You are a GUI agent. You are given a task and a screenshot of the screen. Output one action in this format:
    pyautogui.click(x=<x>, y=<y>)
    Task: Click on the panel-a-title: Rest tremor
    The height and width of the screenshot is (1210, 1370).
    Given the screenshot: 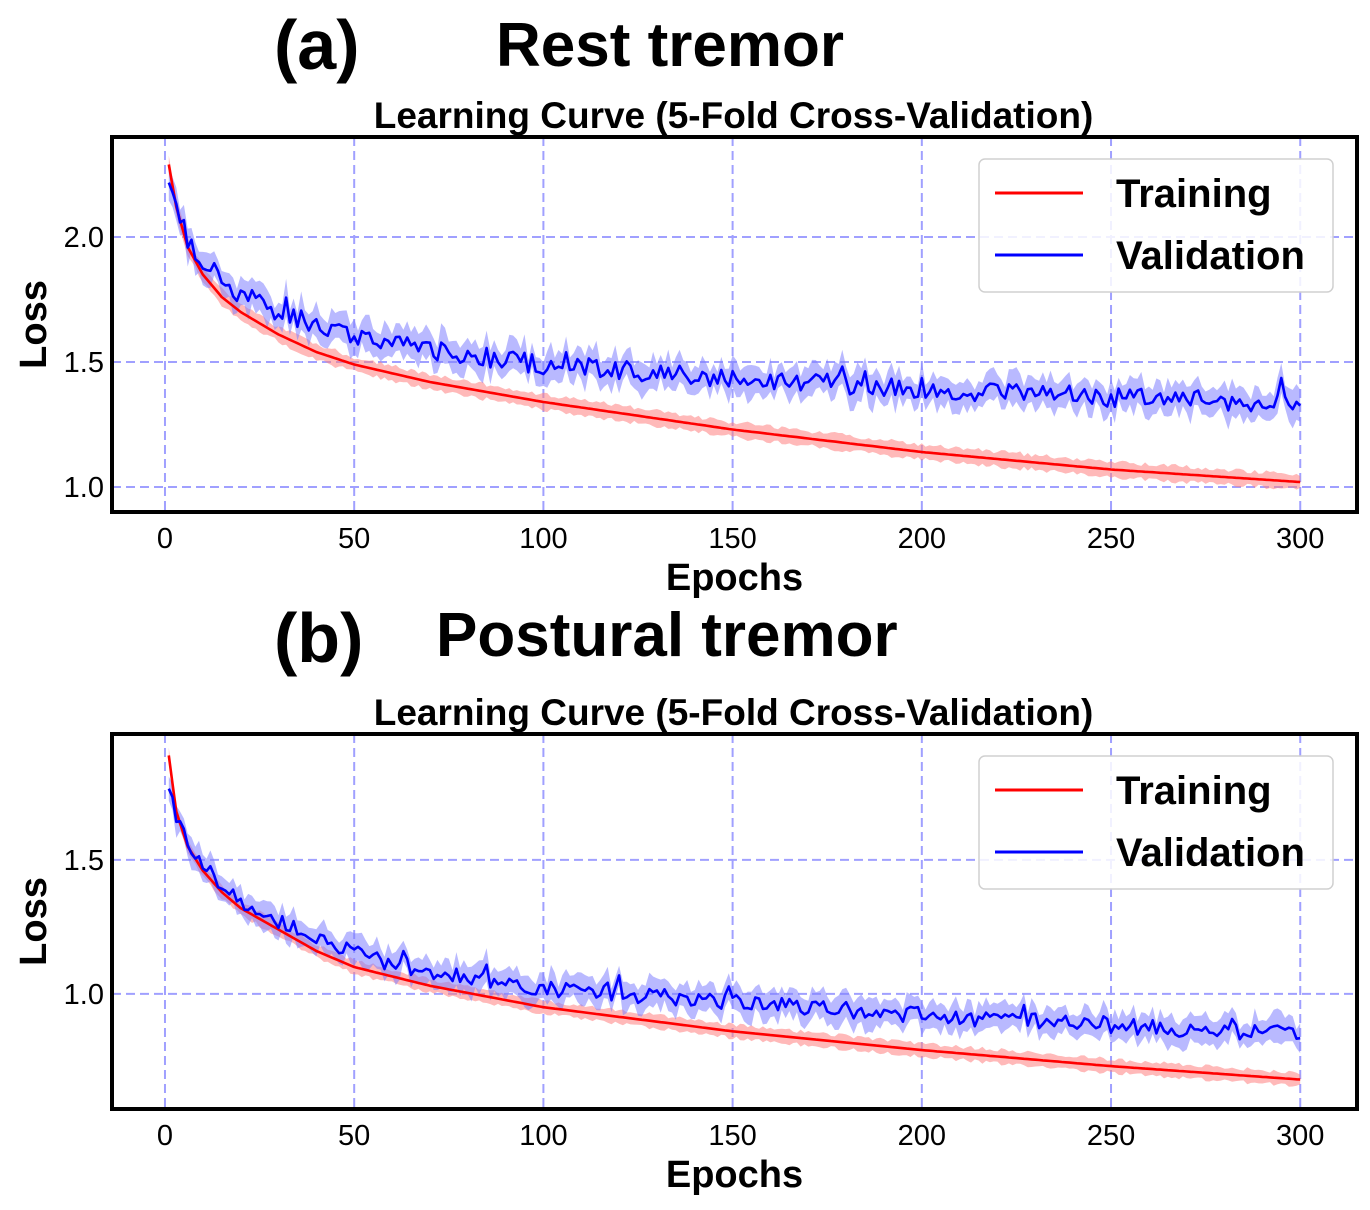 What is the action you would take?
    pyautogui.click(x=670, y=45)
    